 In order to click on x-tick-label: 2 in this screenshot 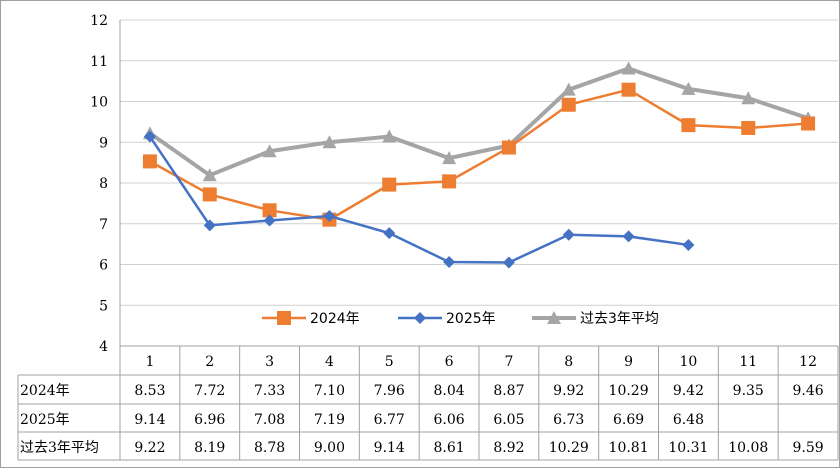, I will do `click(209, 362)`.